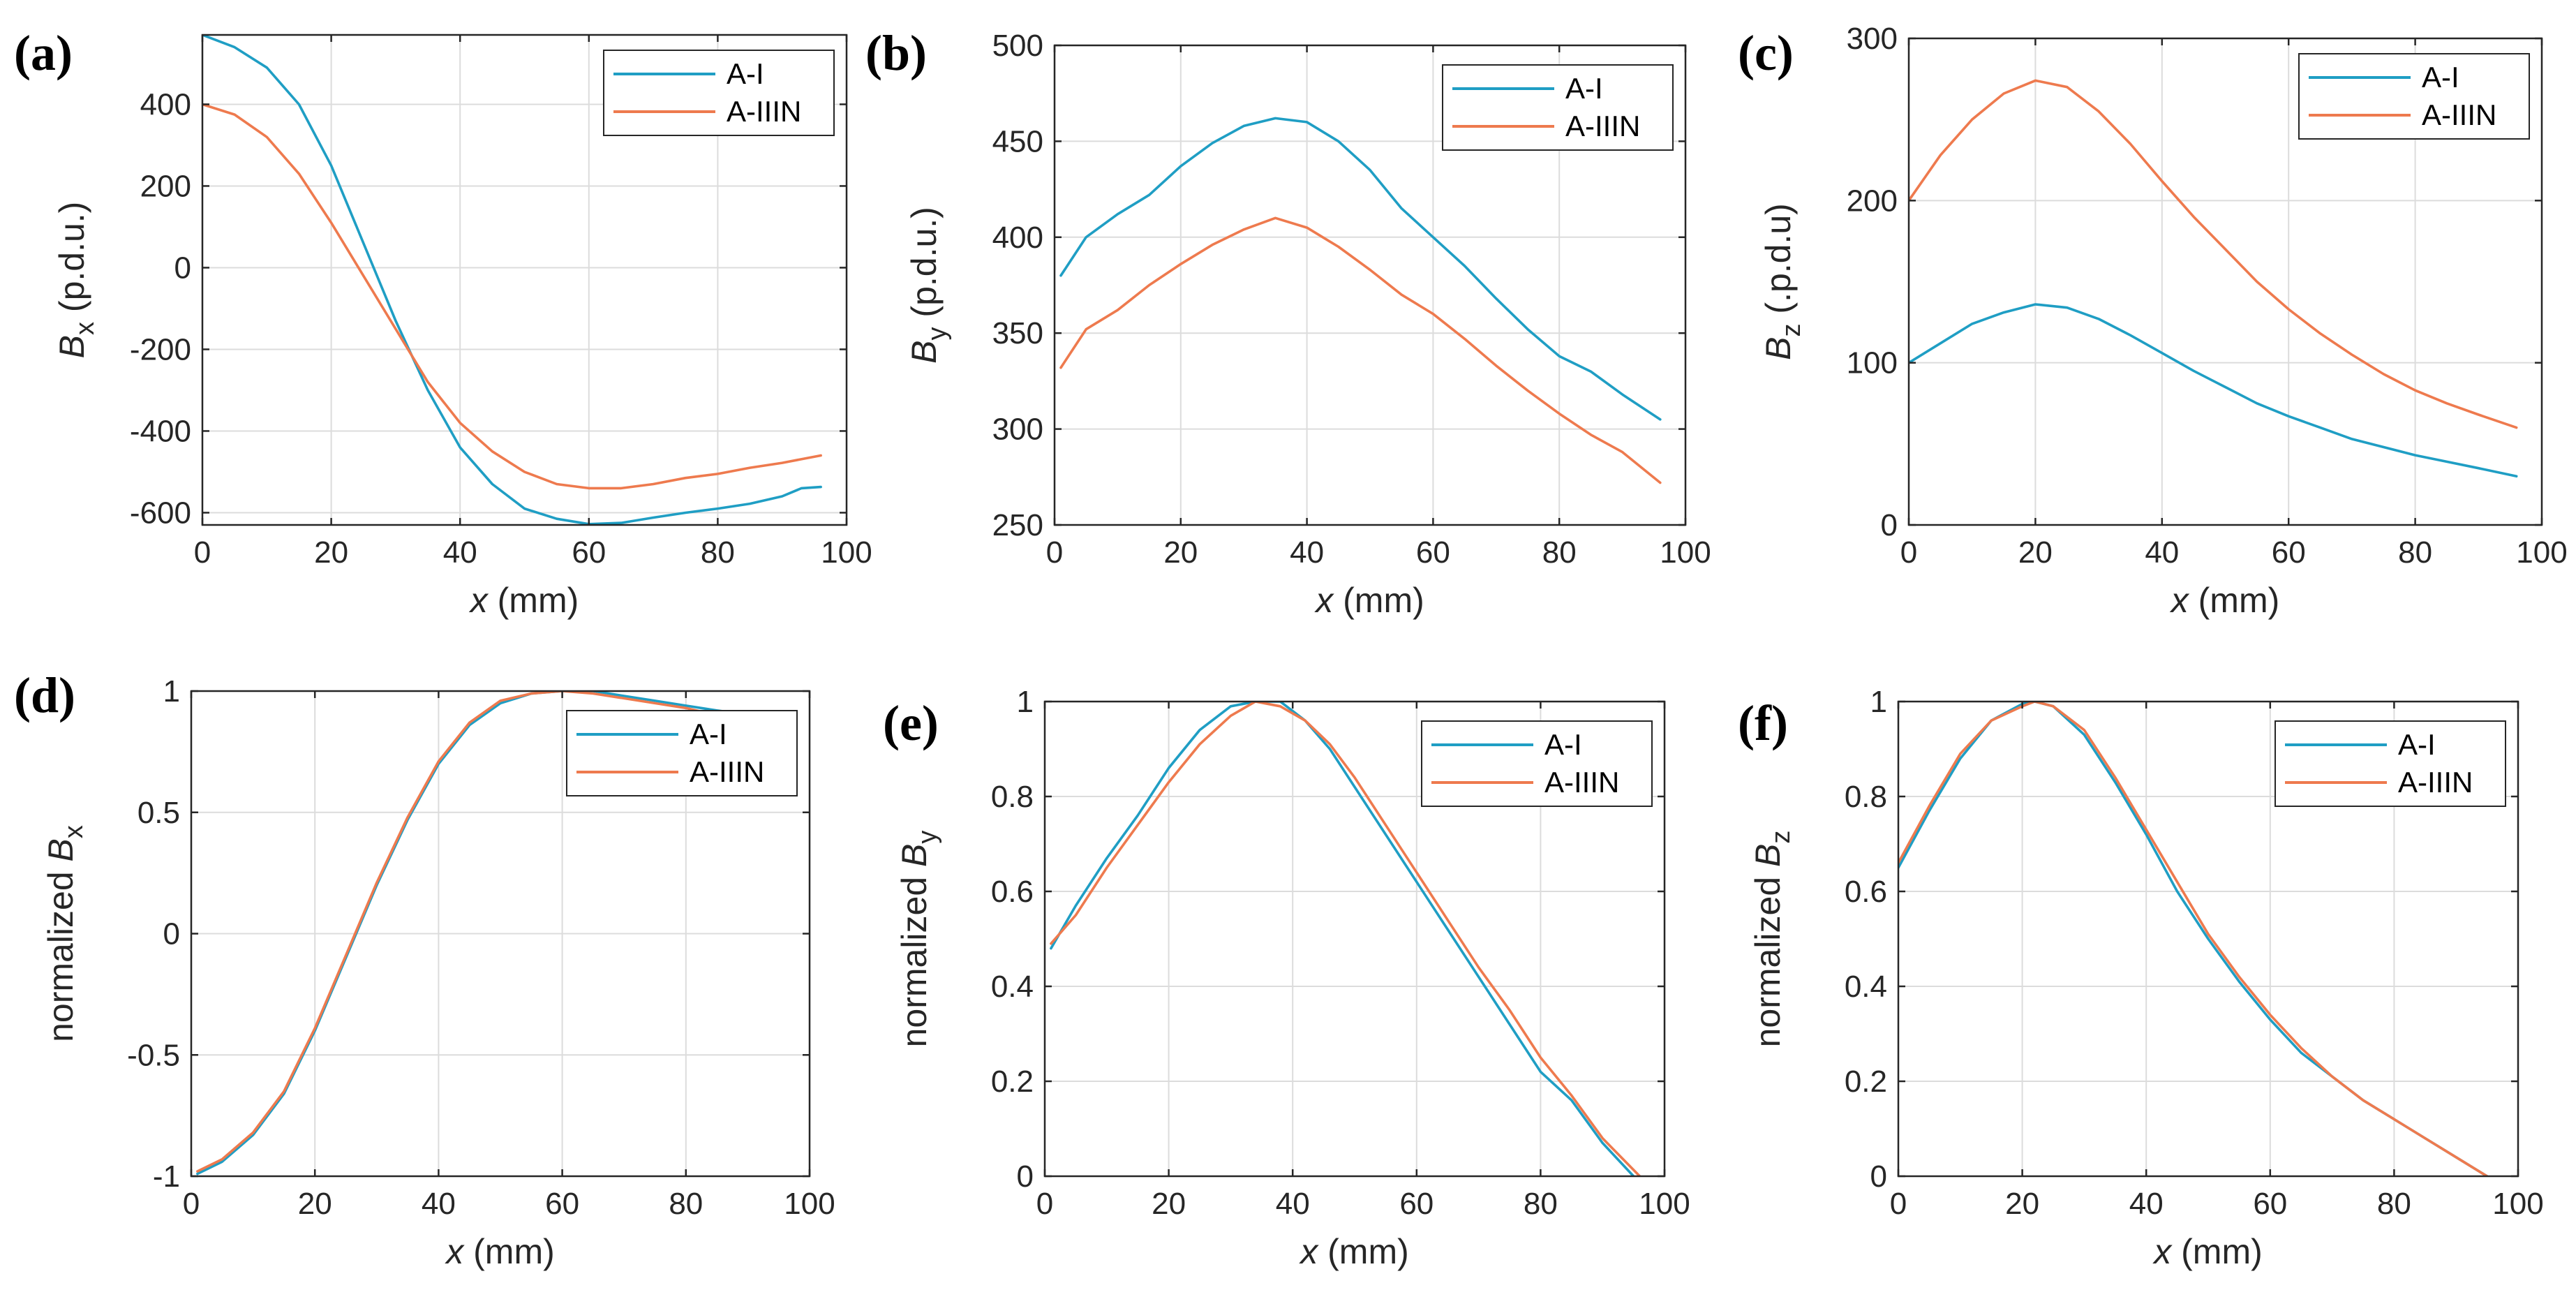  What do you see at coordinates (1763, 723) in the screenshot?
I see `panel-label: (f)` at bounding box center [1763, 723].